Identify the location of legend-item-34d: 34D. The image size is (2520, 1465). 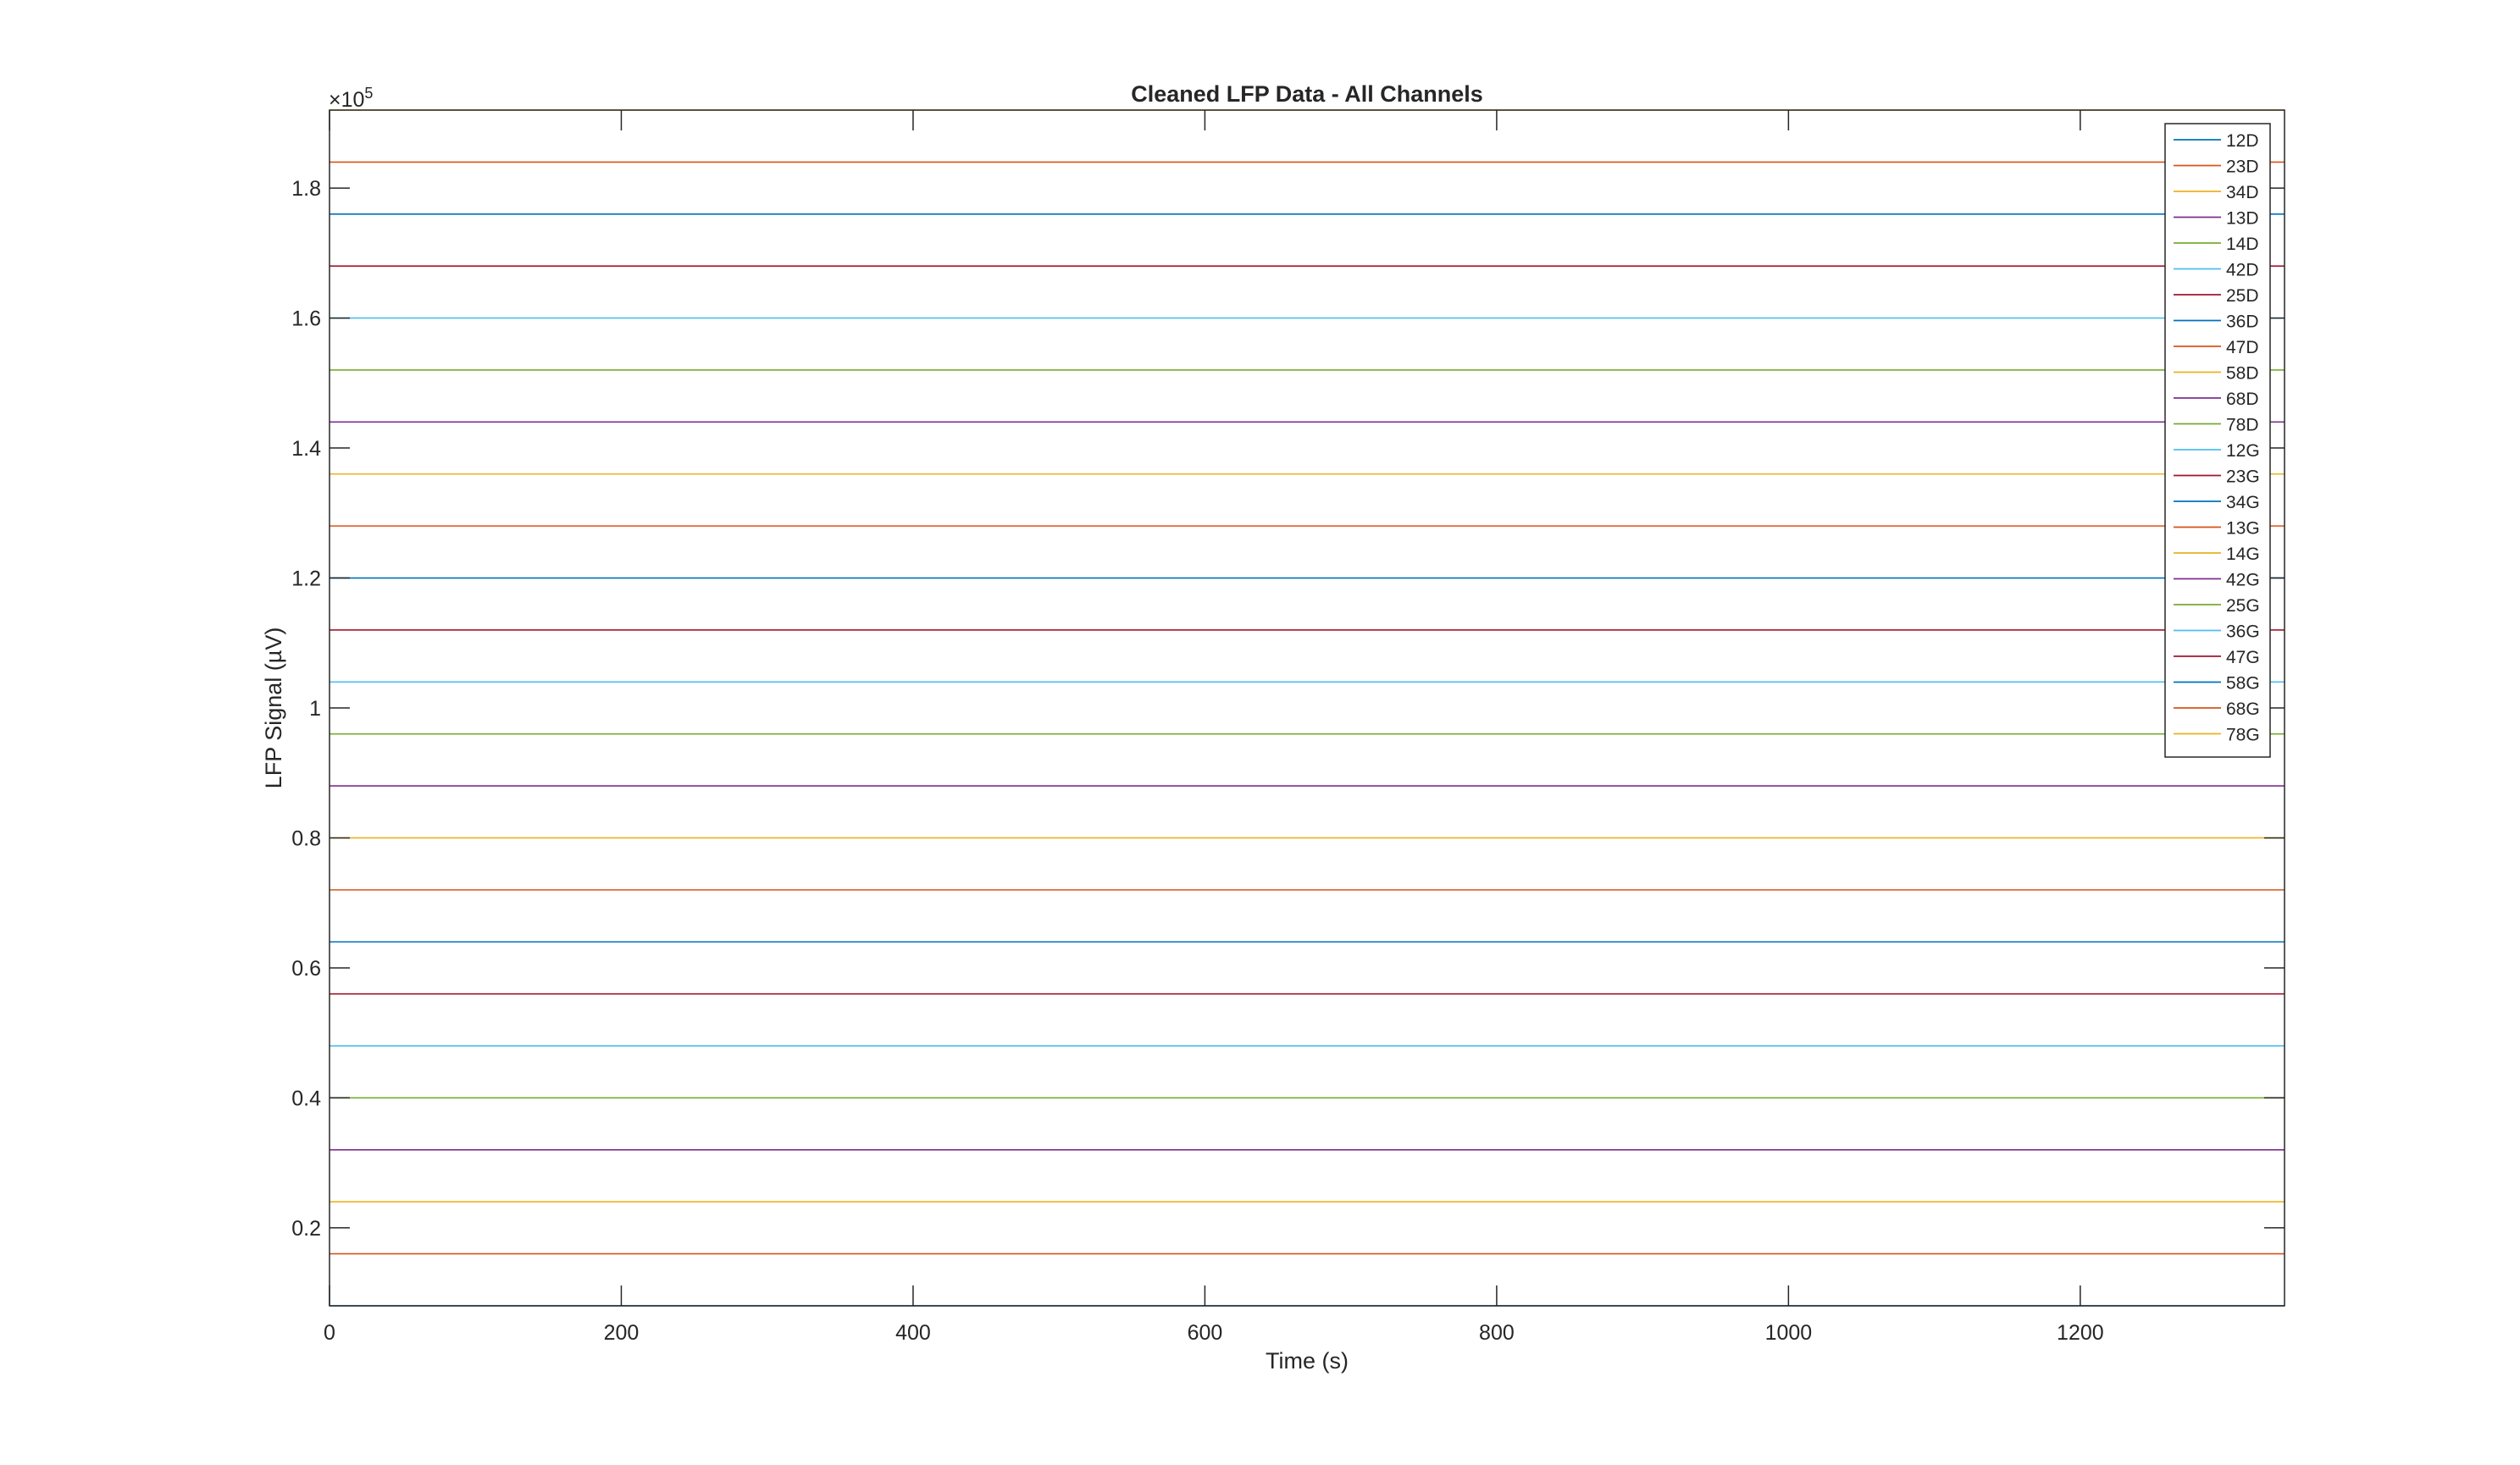
(2216, 192).